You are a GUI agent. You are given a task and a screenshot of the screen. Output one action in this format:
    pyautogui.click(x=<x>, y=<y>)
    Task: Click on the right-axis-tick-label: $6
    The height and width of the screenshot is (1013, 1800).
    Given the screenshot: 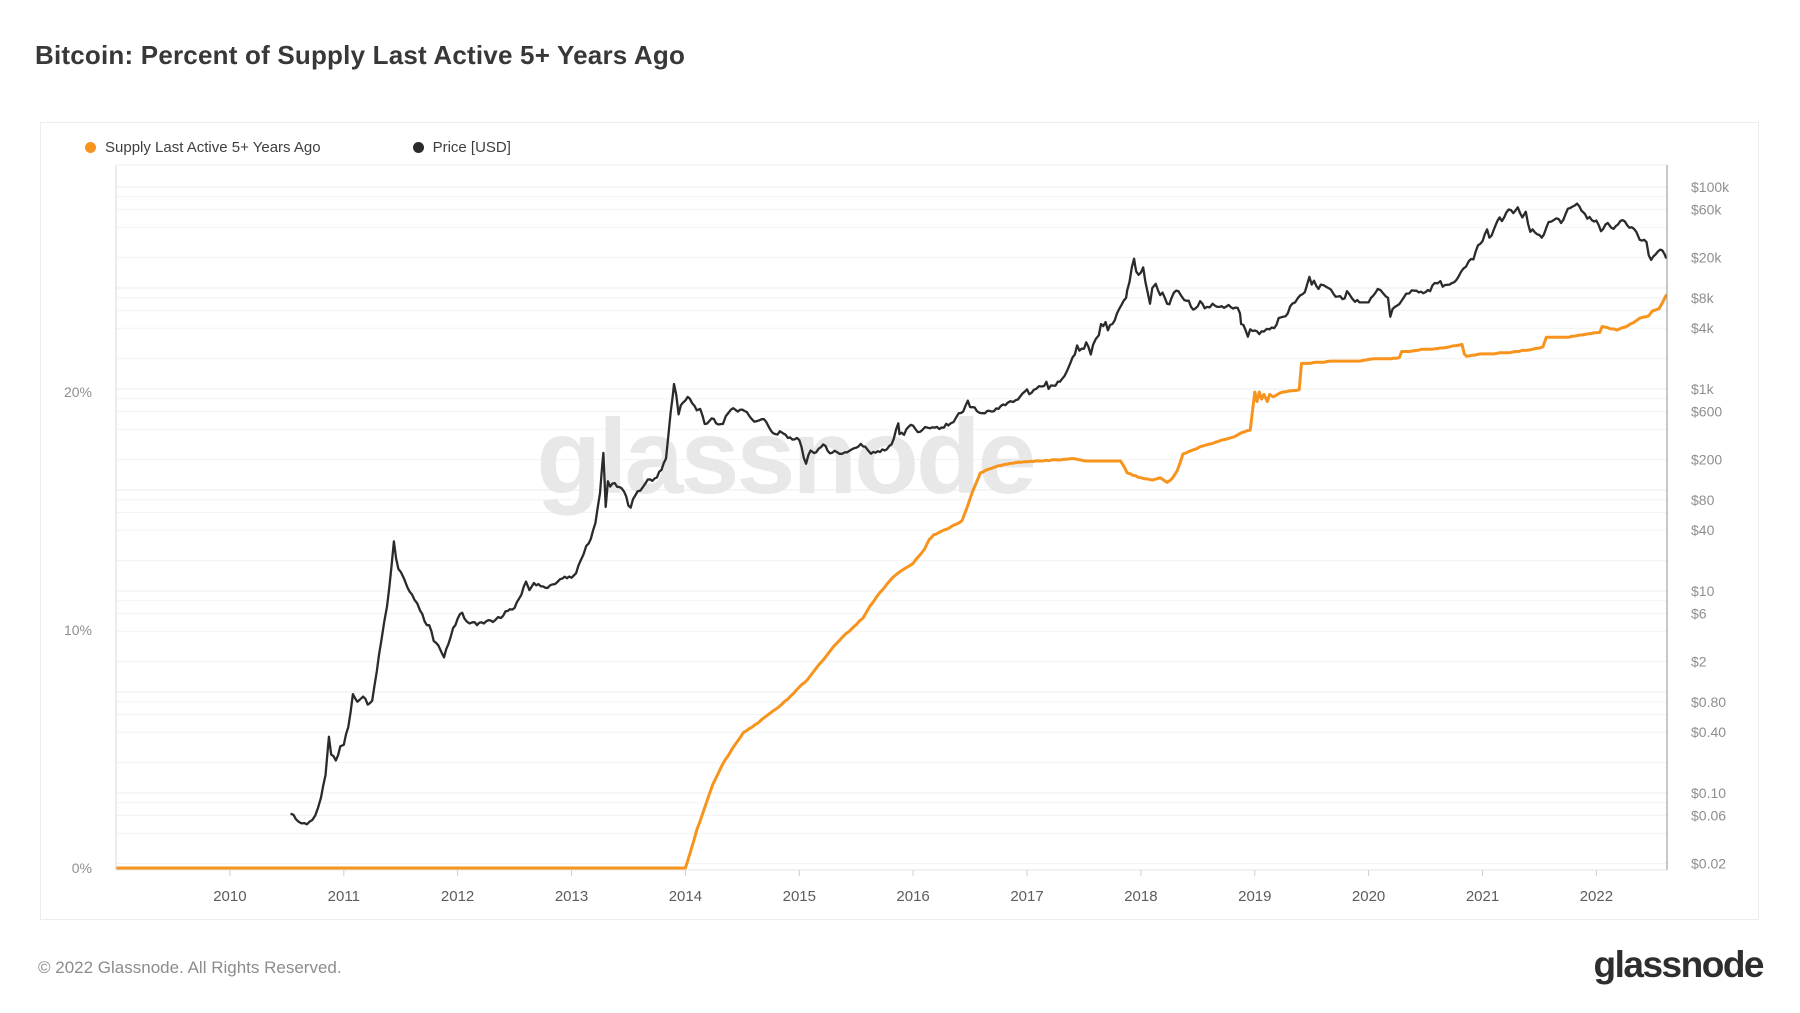 What is the action you would take?
    pyautogui.click(x=1699, y=613)
    